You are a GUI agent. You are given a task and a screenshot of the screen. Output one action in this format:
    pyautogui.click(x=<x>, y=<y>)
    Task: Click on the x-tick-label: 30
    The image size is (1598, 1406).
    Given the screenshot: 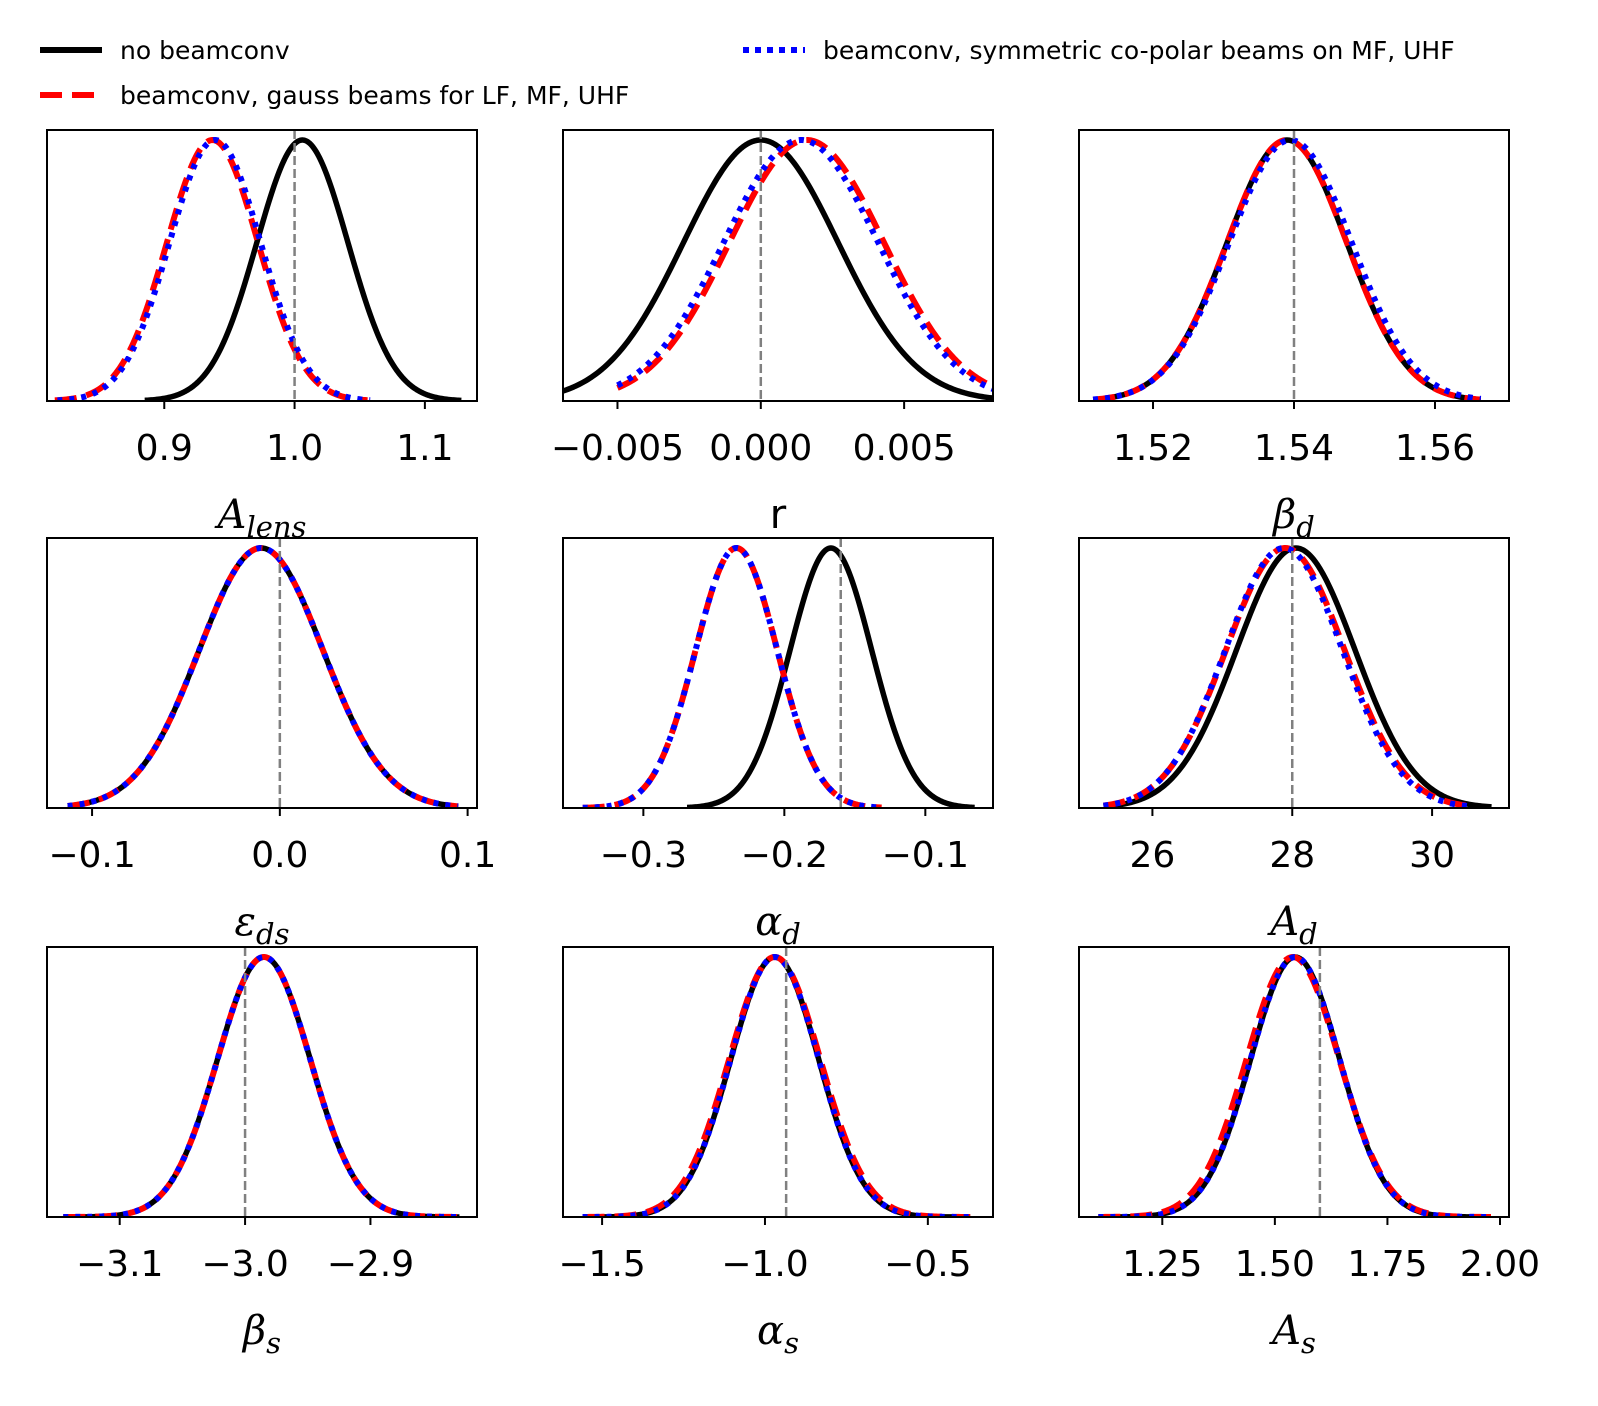 What is the action you would take?
    pyautogui.click(x=1432, y=855)
    